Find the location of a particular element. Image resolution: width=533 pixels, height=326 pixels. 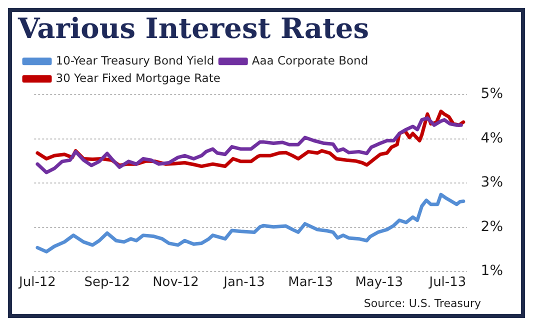

x-tick-label: Jul-12 is located at coordinates (37, 282).